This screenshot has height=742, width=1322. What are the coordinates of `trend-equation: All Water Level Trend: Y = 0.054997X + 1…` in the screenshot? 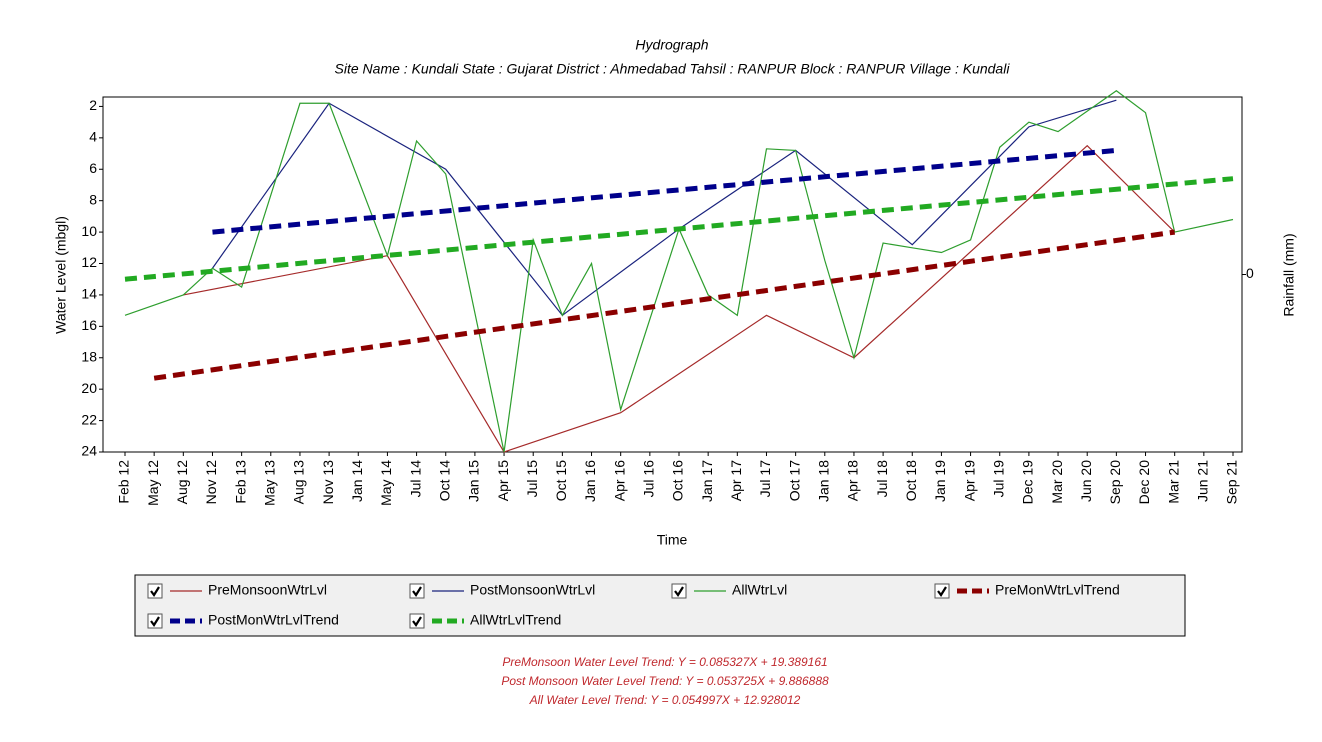 It's located at (665, 700).